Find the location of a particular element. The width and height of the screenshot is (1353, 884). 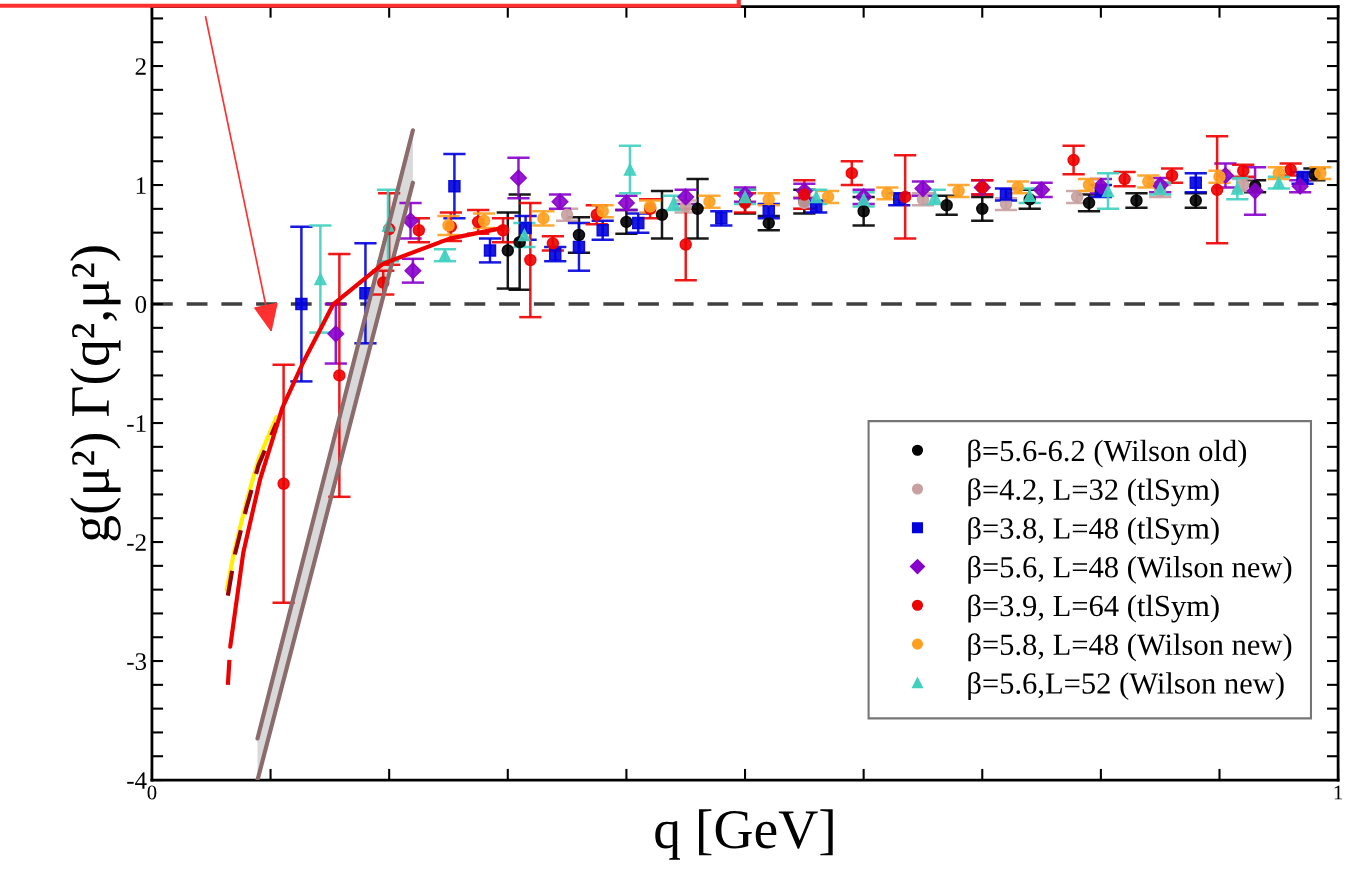

y-axis-title: g(μ²) Γ(q²,μ²) is located at coordinates (95, 393).